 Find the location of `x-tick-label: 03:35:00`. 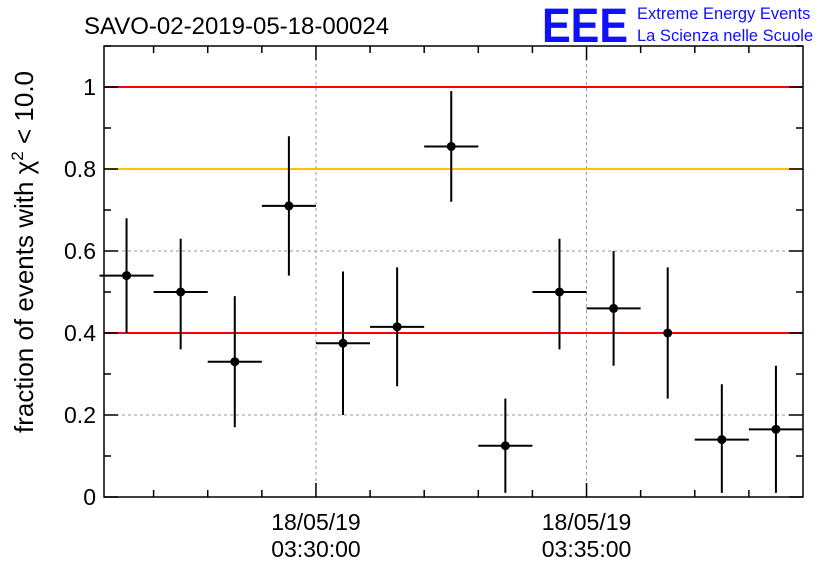

x-tick-label: 03:35:00 is located at coordinates (587, 549).